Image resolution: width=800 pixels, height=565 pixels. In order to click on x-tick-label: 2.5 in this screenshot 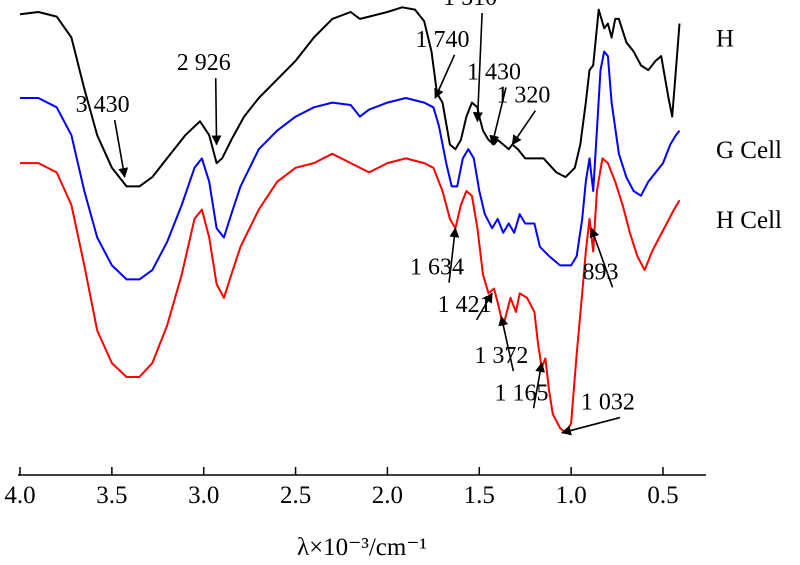, I will do `click(295, 495)`.